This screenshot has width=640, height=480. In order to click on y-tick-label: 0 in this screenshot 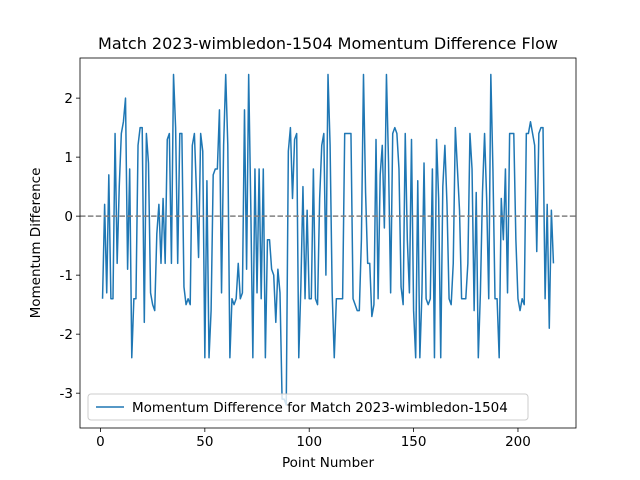, I will do `click(68, 217)`.